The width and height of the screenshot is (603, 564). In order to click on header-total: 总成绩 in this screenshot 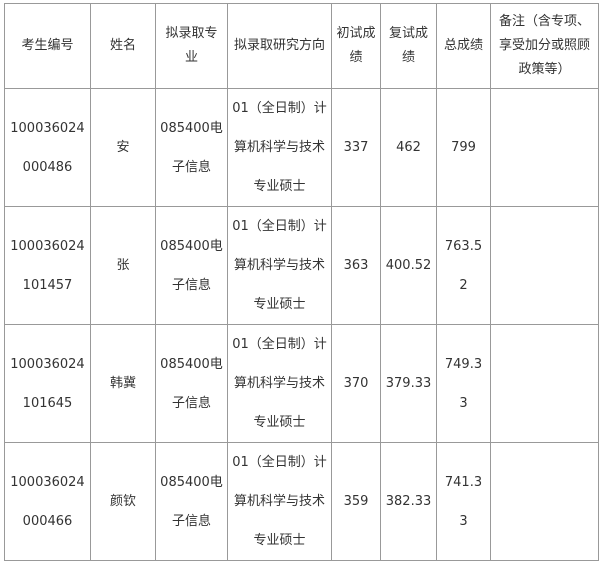, I will do `click(463, 46)`.